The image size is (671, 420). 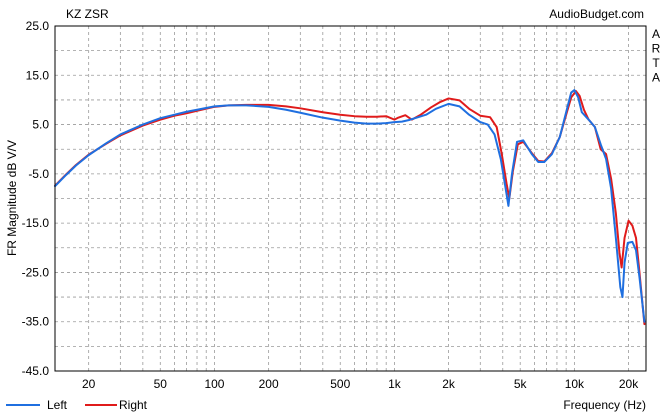 I want to click on x-tick-label: 1k, so click(x=395, y=384).